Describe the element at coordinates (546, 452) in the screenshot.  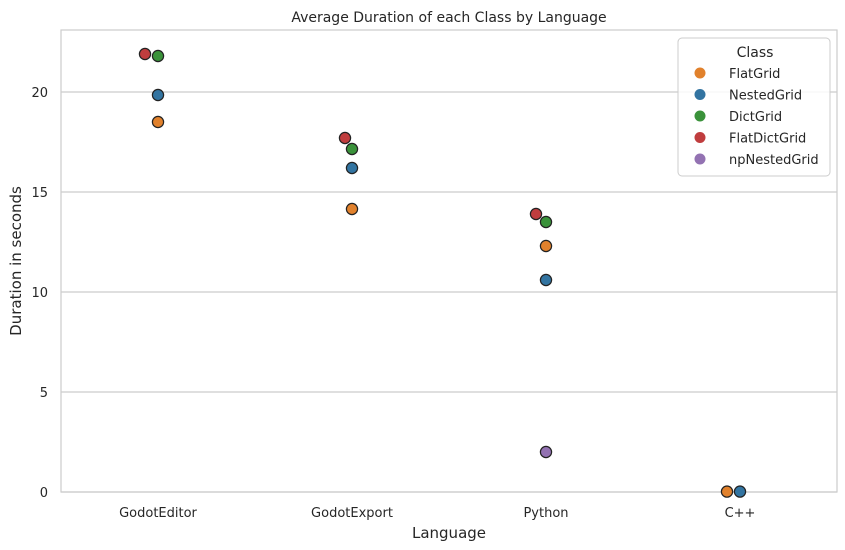
I see `data-point-npnestedgrid` at that location.